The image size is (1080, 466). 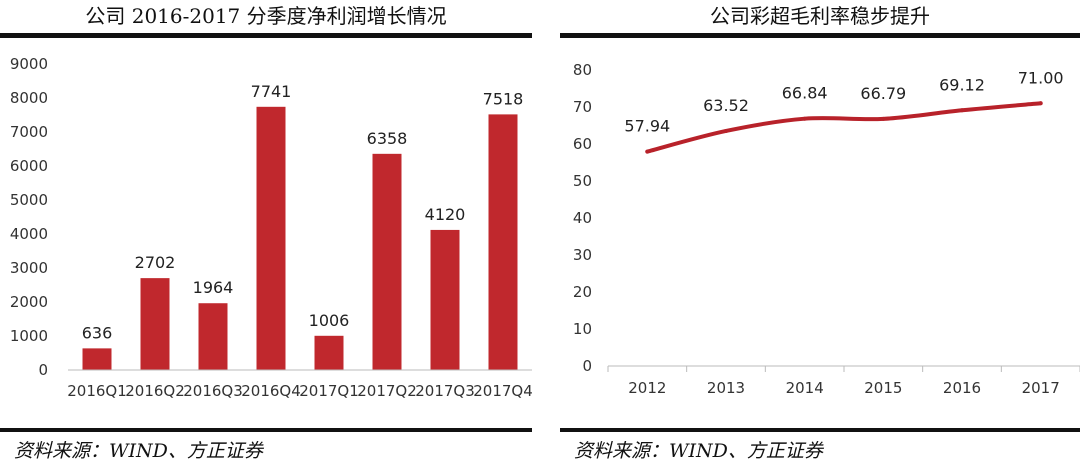 What do you see at coordinates (820, 16) in the screenshot?
I see `line-chart-title: 公司彩超毛利率稳步提升` at bounding box center [820, 16].